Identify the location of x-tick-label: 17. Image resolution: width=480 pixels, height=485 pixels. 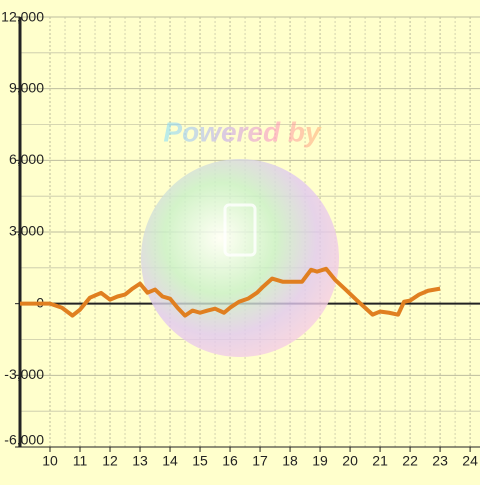
(260, 461).